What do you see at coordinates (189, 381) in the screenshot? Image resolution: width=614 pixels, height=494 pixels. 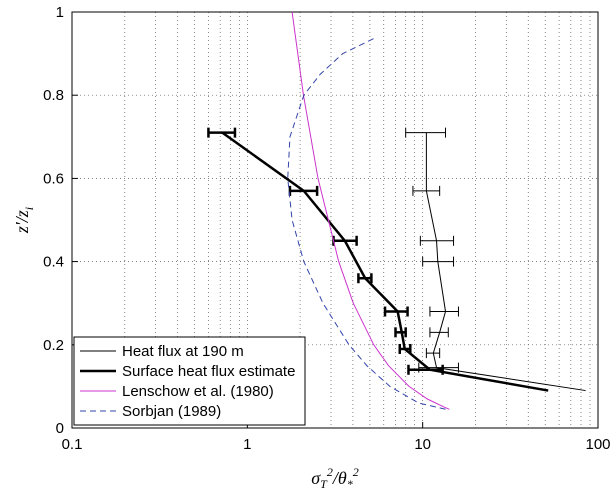 I see `legend-box` at bounding box center [189, 381].